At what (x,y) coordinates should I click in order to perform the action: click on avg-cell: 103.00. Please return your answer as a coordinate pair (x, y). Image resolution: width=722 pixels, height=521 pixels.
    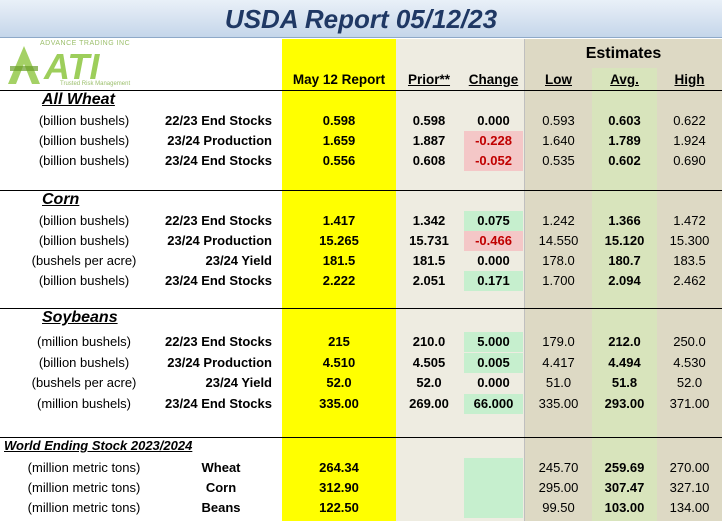
    Looking at the image, I should click on (624, 507).